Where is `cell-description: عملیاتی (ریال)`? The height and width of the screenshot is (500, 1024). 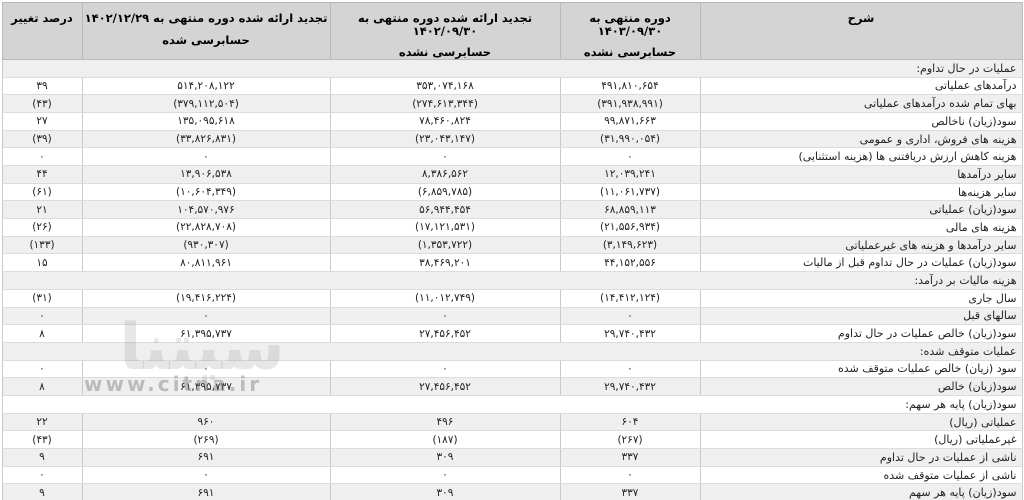
cell-description: عملیاتی (ریال) is located at coordinates (861, 422).